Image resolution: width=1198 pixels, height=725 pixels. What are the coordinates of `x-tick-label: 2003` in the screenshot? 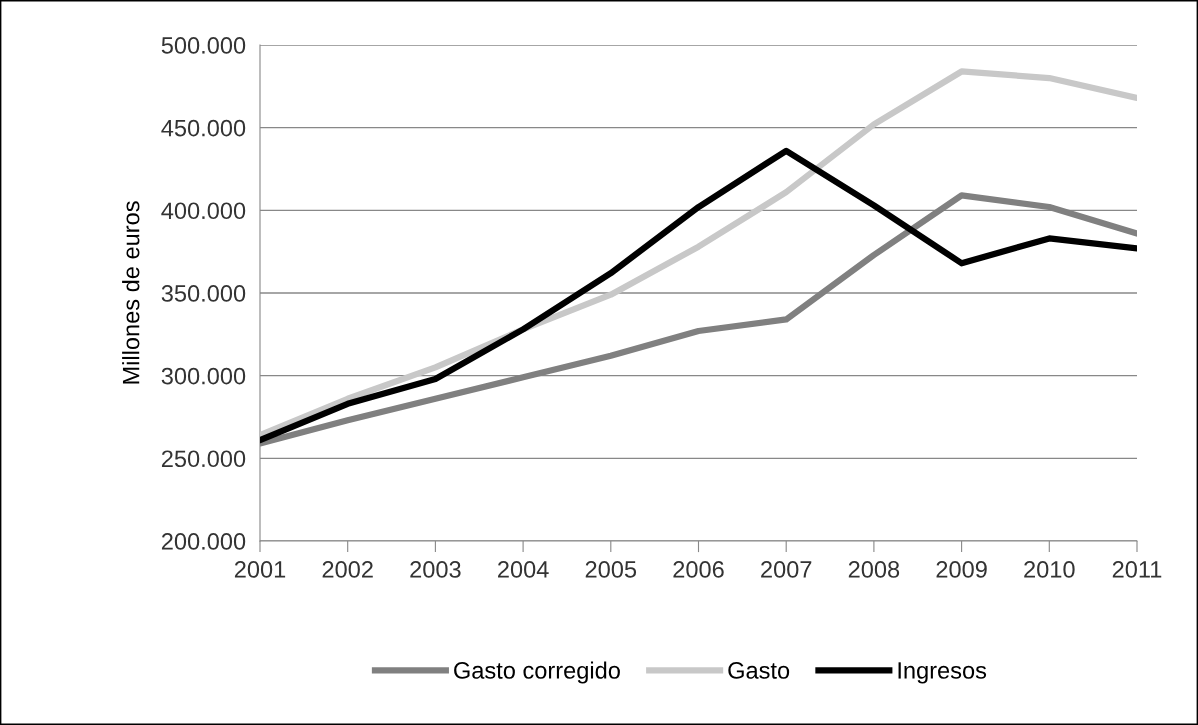 It's located at (435, 569).